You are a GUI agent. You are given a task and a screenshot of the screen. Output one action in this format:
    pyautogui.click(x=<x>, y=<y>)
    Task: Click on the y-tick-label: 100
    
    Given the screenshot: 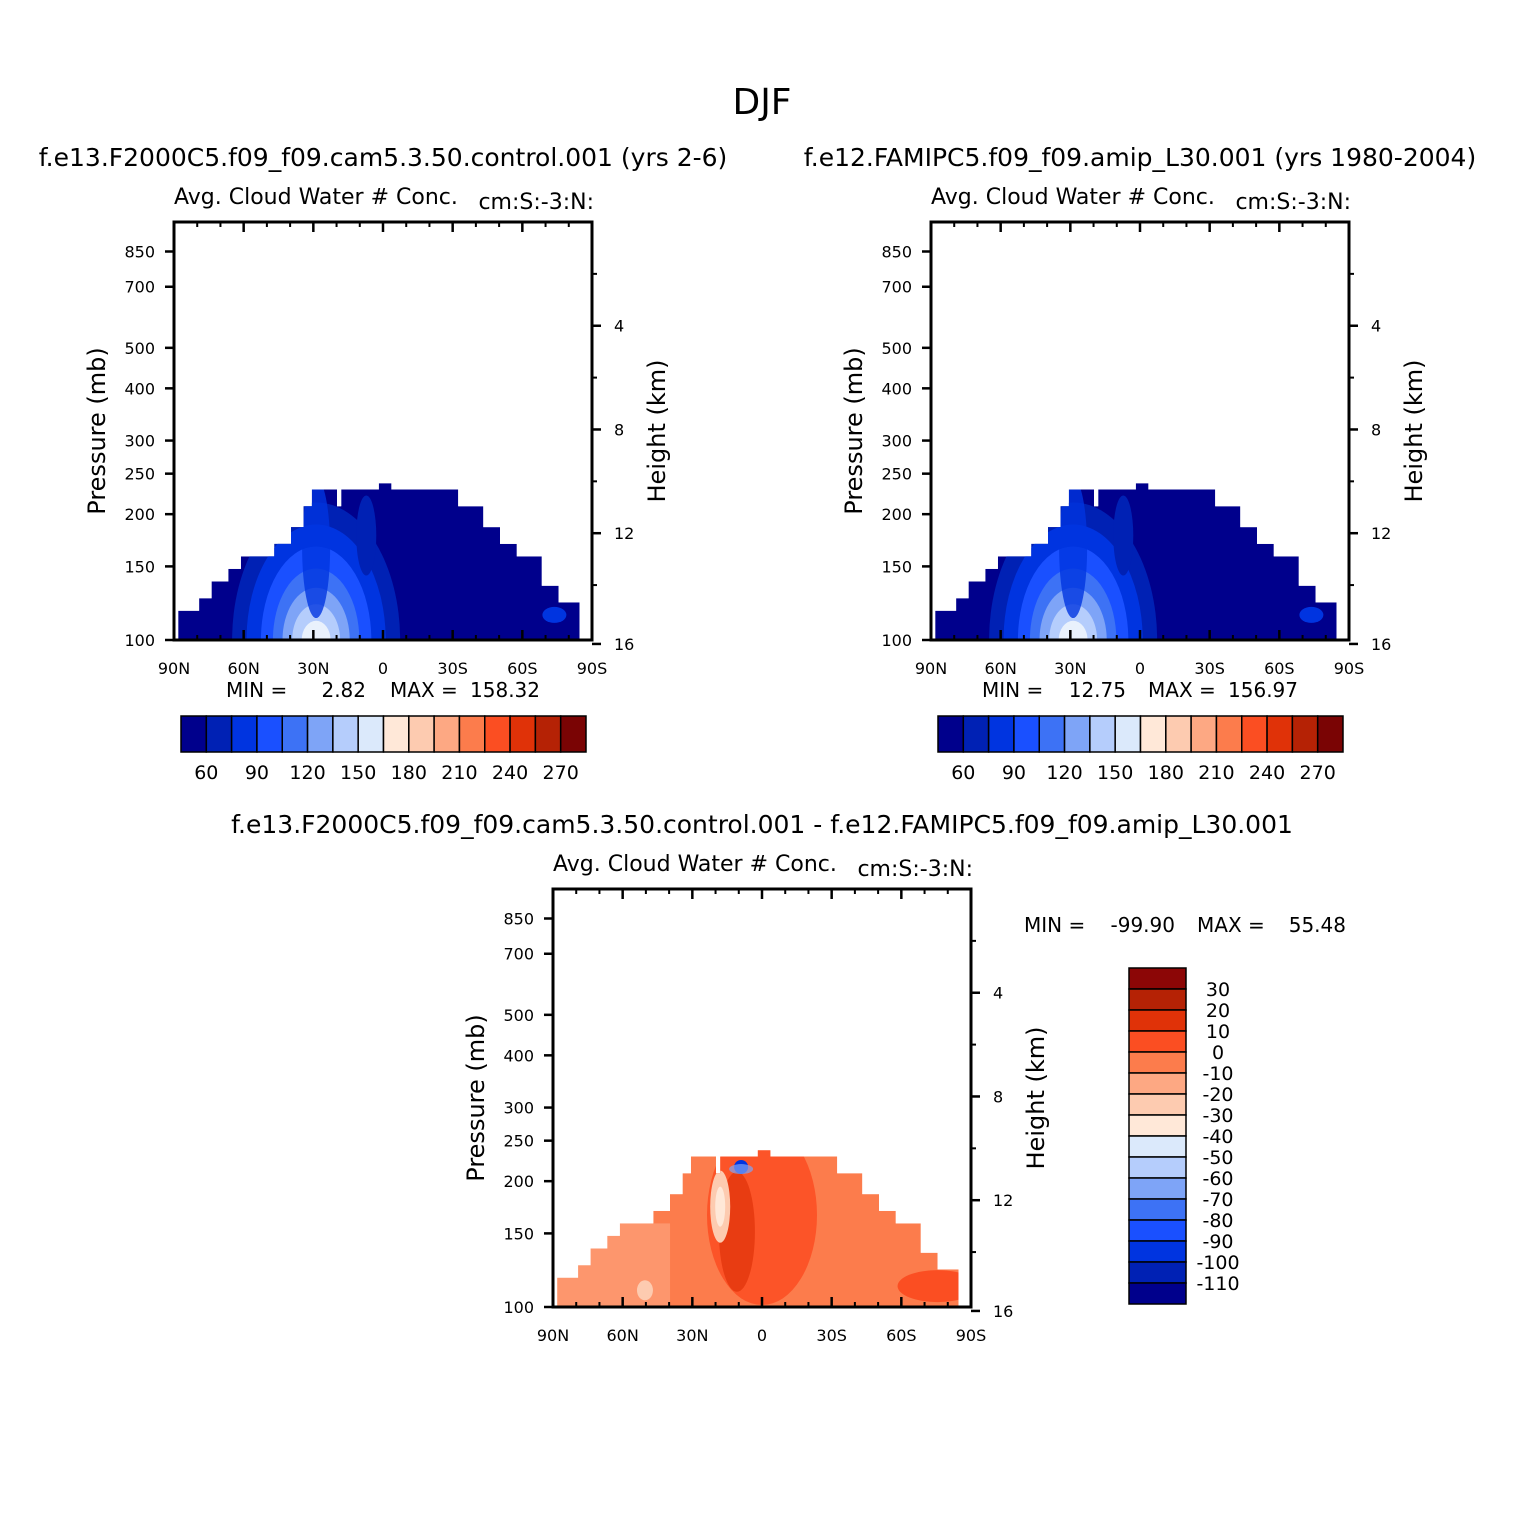 What is the action you would take?
    pyautogui.click(x=139, y=640)
    